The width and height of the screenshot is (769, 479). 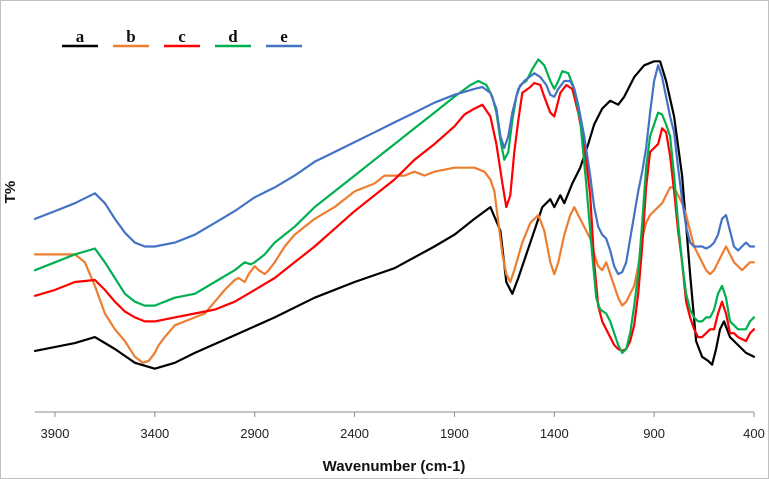 What do you see at coordinates (754, 433) in the screenshot?
I see `x-tick-label: 400` at bounding box center [754, 433].